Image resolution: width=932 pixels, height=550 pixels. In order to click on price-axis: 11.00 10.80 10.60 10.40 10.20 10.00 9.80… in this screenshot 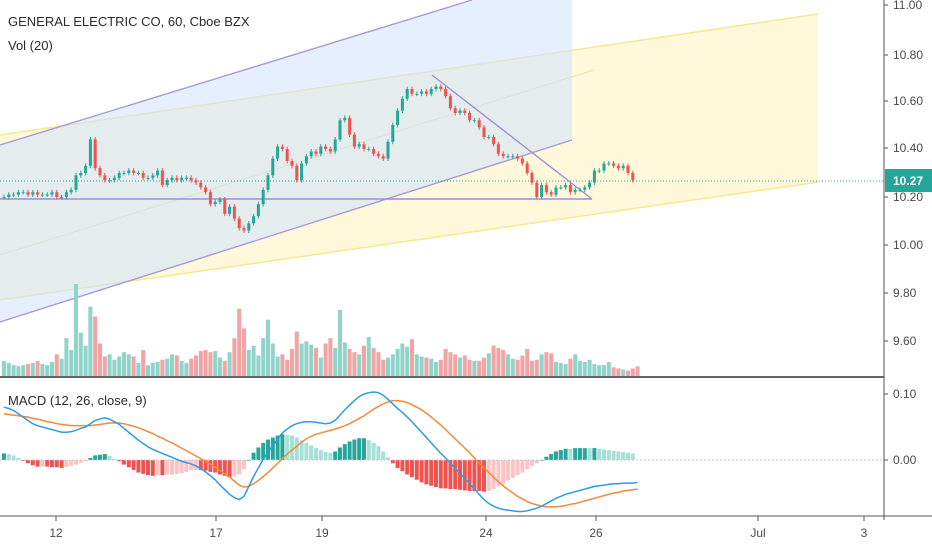, I will do `click(908, 174)`.